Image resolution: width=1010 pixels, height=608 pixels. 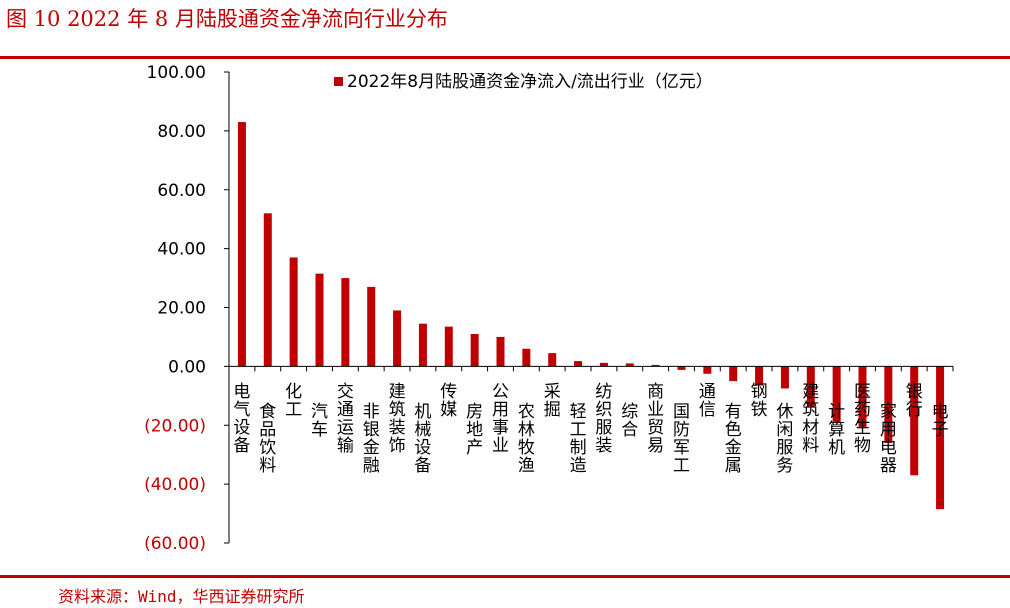 I want to click on y-tick-label: 20.00, so click(x=181, y=309).